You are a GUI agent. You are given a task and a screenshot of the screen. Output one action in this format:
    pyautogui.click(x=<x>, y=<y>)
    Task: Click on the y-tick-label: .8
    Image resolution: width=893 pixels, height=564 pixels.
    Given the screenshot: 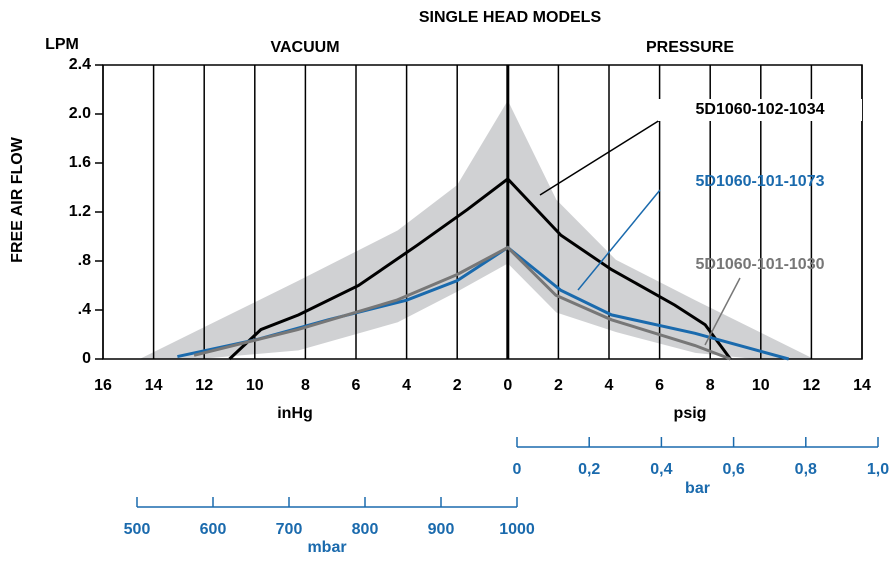 What is the action you would take?
    pyautogui.click(x=84, y=260)
    